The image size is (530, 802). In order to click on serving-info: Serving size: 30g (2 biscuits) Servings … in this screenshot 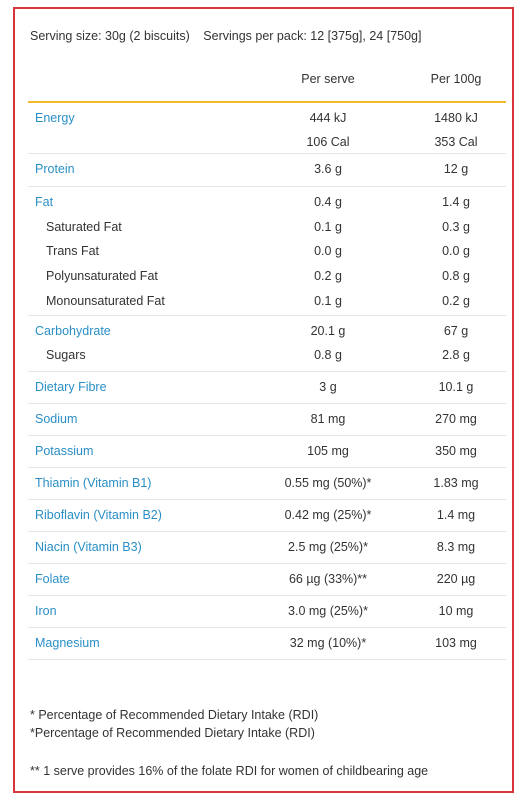, I will do `click(225, 36)`.